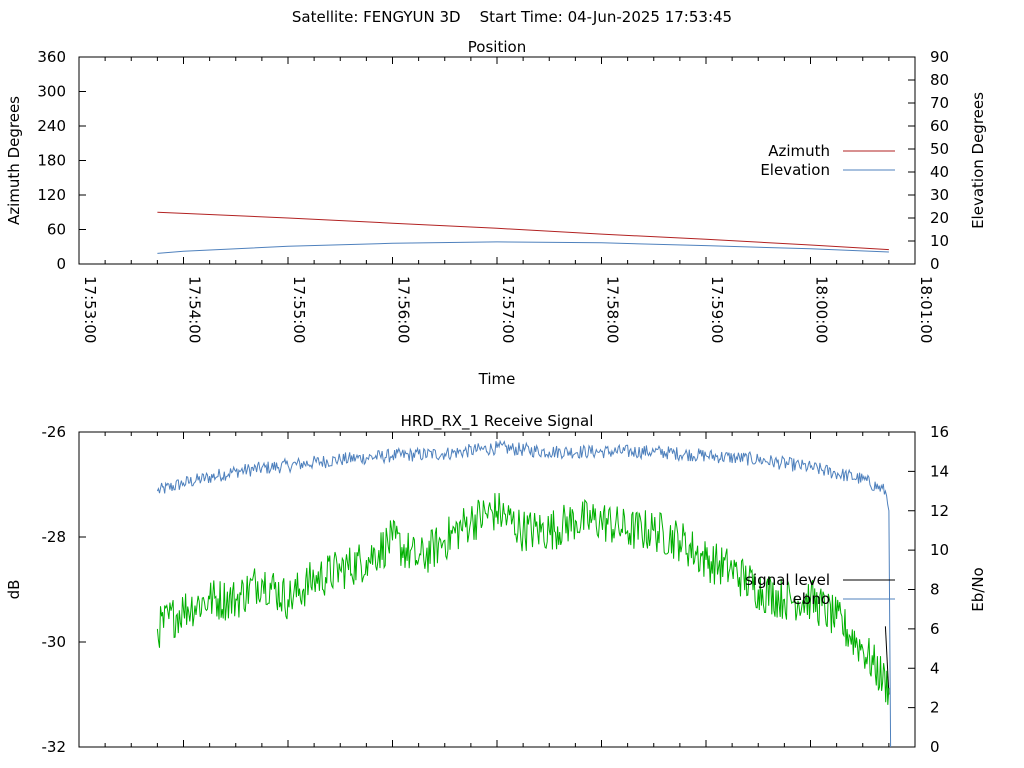 Image resolution: width=1024 pixels, height=768 pixels. Describe the element at coordinates (939, 57) in the screenshot. I see `y2-tick-label: 90` at that location.